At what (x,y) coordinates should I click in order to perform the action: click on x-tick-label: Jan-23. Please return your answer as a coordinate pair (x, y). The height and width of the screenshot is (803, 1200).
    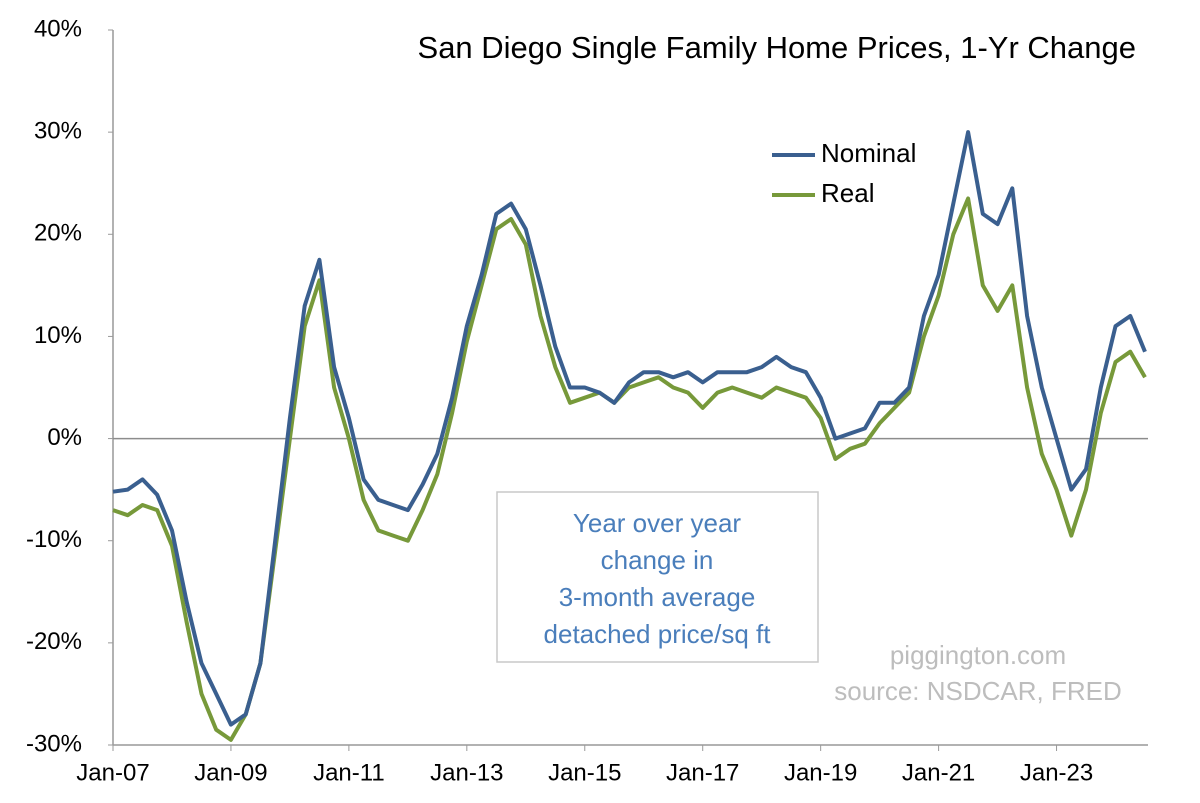
    Looking at the image, I should click on (1056, 772).